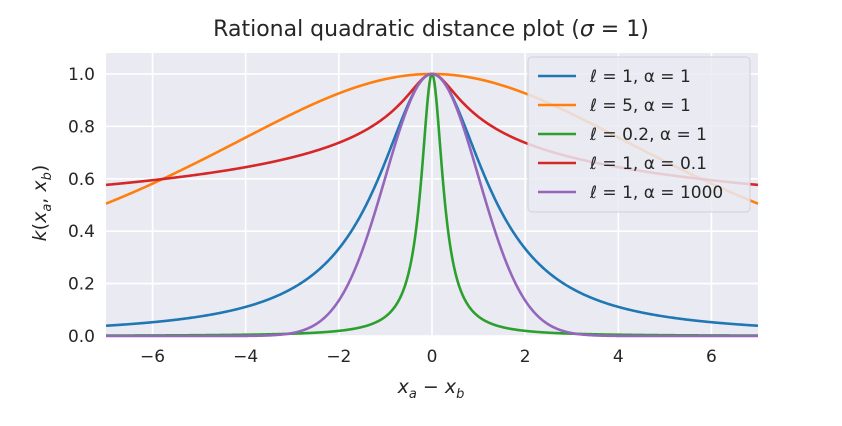 The image size is (842, 426). Describe the element at coordinates (656, 193) in the screenshot. I see `legend-label-5: ℓ = 1, α = 1000` at that location.